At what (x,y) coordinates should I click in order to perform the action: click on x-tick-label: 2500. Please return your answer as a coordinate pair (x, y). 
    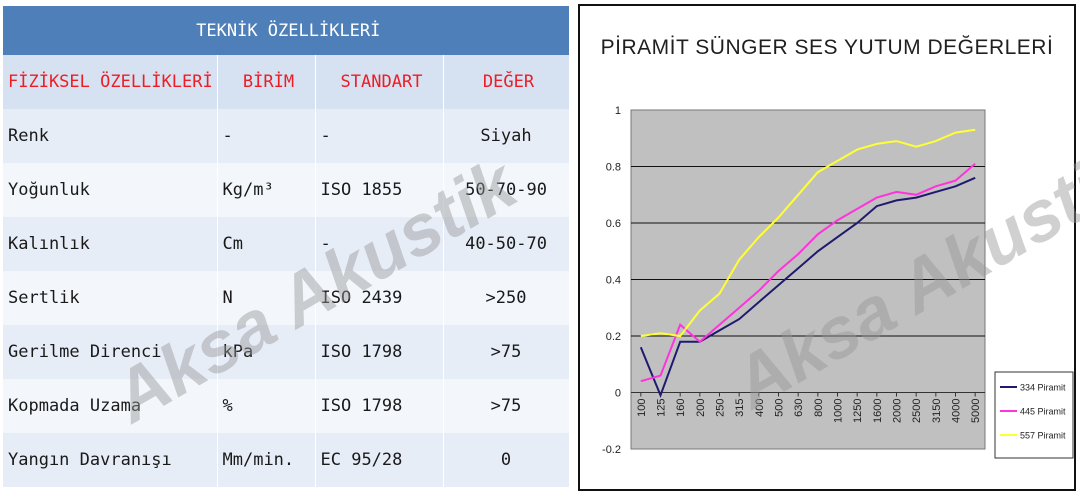
    Looking at the image, I should click on (917, 411).